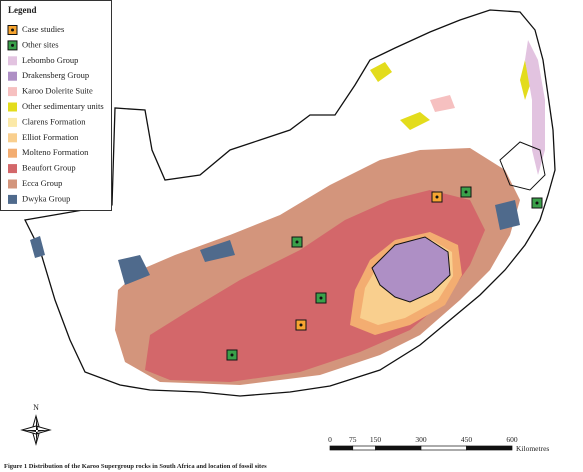 The height and width of the screenshot is (472, 583). What do you see at coordinates (330, 439) in the screenshot?
I see `scale-label: 0` at bounding box center [330, 439].